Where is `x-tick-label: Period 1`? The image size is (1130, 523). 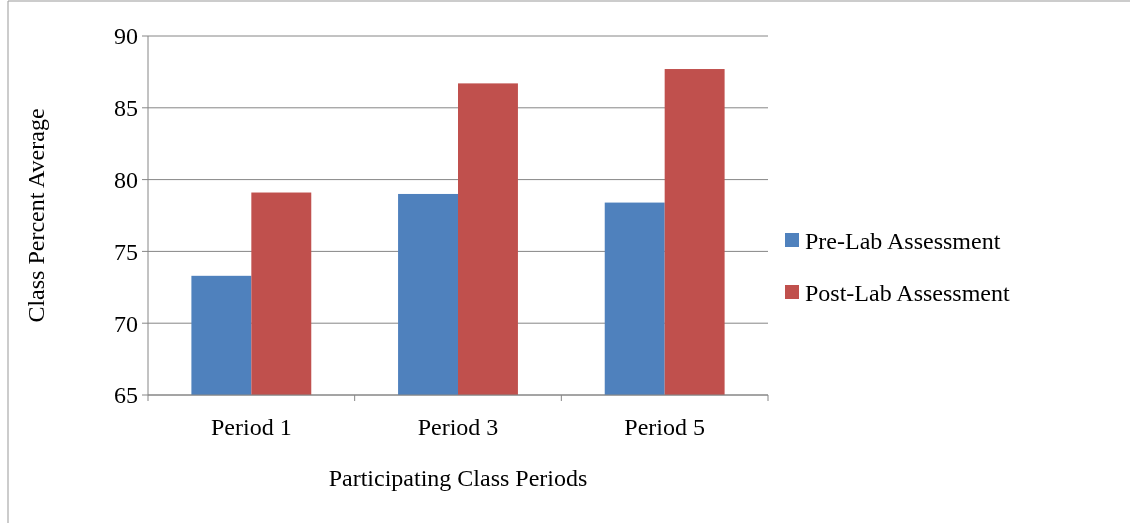
x-tick-label: Period 1 is located at coordinates (251, 427).